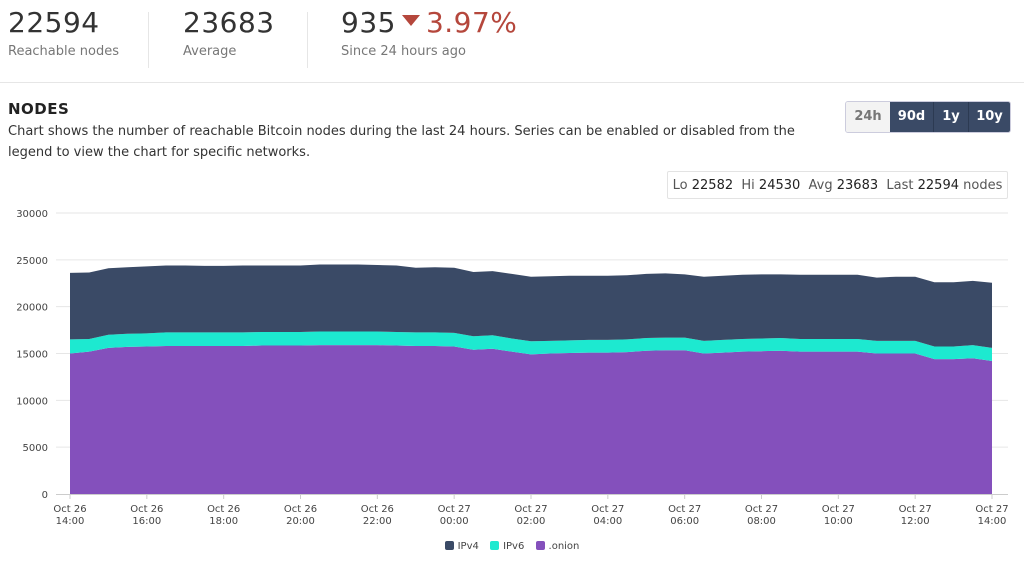  I want to click on legend-label: IPv6, so click(514, 546).